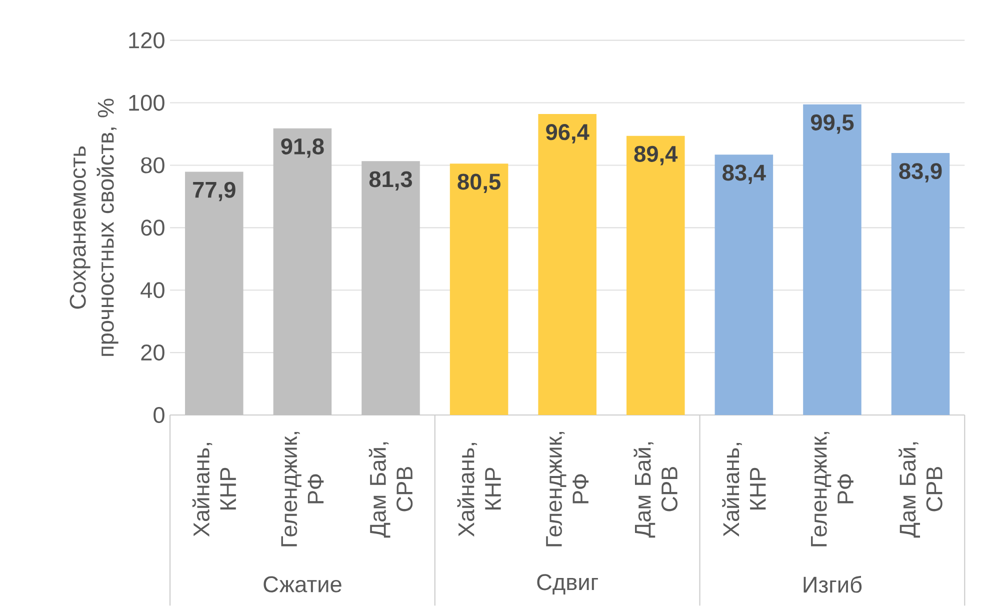  What do you see at coordinates (390, 181) in the screenshot?
I see `data-label: 81,3` at bounding box center [390, 181].